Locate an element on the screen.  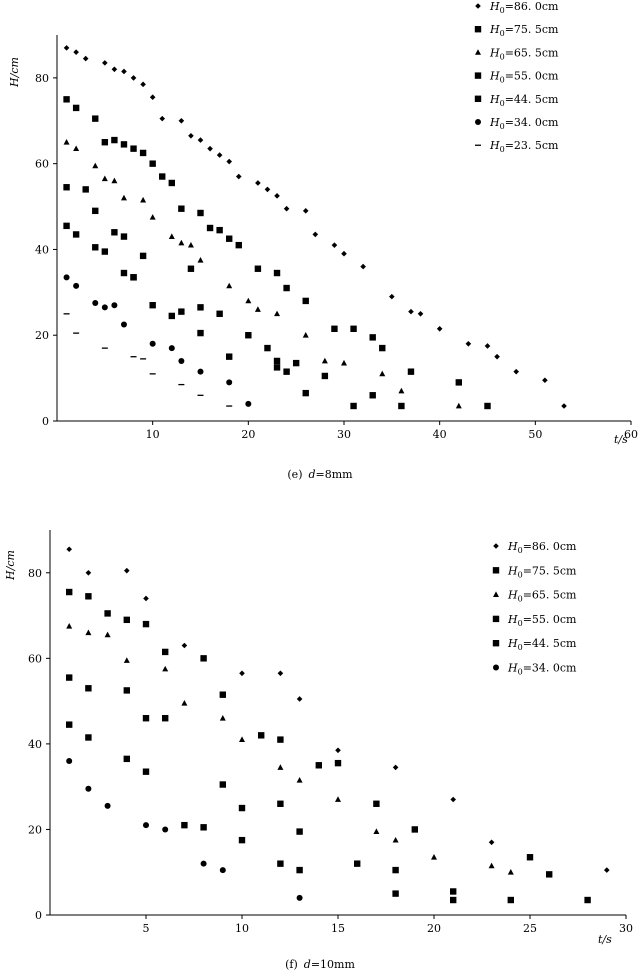
legend-entry: H0=44. 5cm is located at coordinates (542, 644).